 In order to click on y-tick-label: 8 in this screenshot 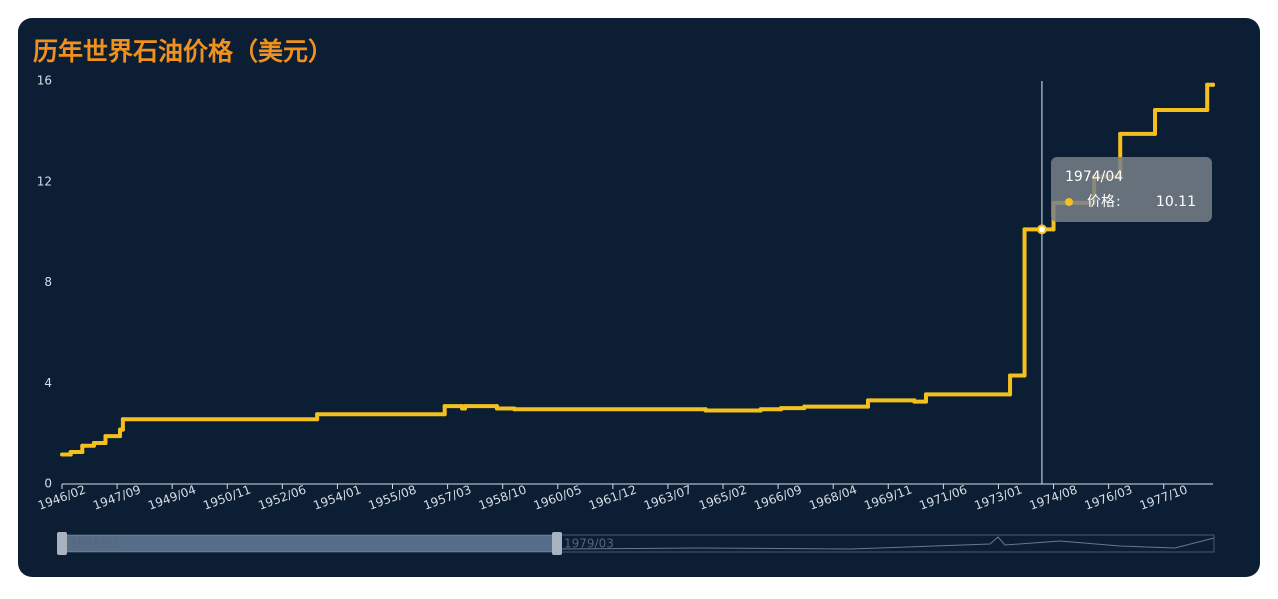, I will do `click(48, 282)`.